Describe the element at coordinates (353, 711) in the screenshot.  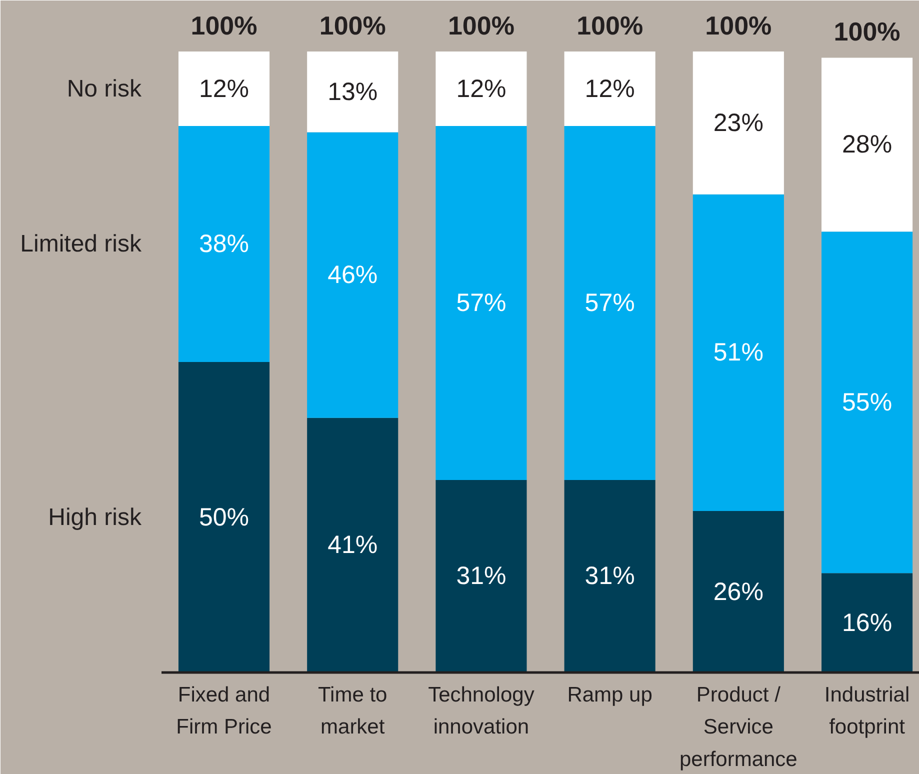
I see `x-tick-label: Time to market` at that location.